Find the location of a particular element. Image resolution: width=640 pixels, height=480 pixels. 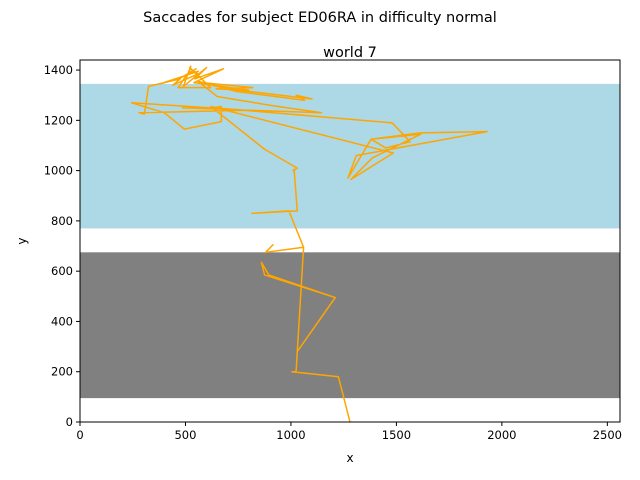

y-tick-label: 600 is located at coordinates (62, 271).